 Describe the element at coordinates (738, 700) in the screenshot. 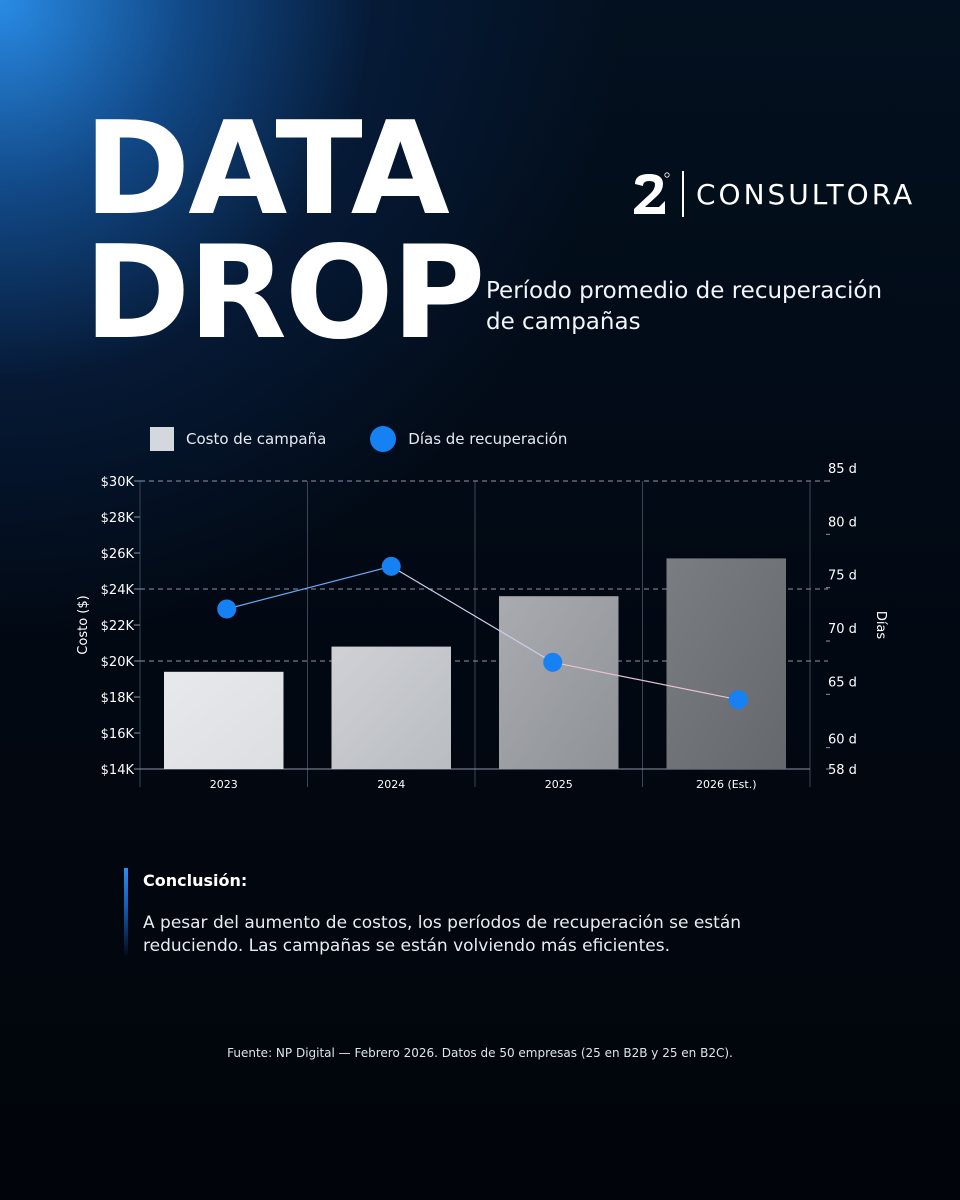

I see `line-point-2026-est-` at that location.